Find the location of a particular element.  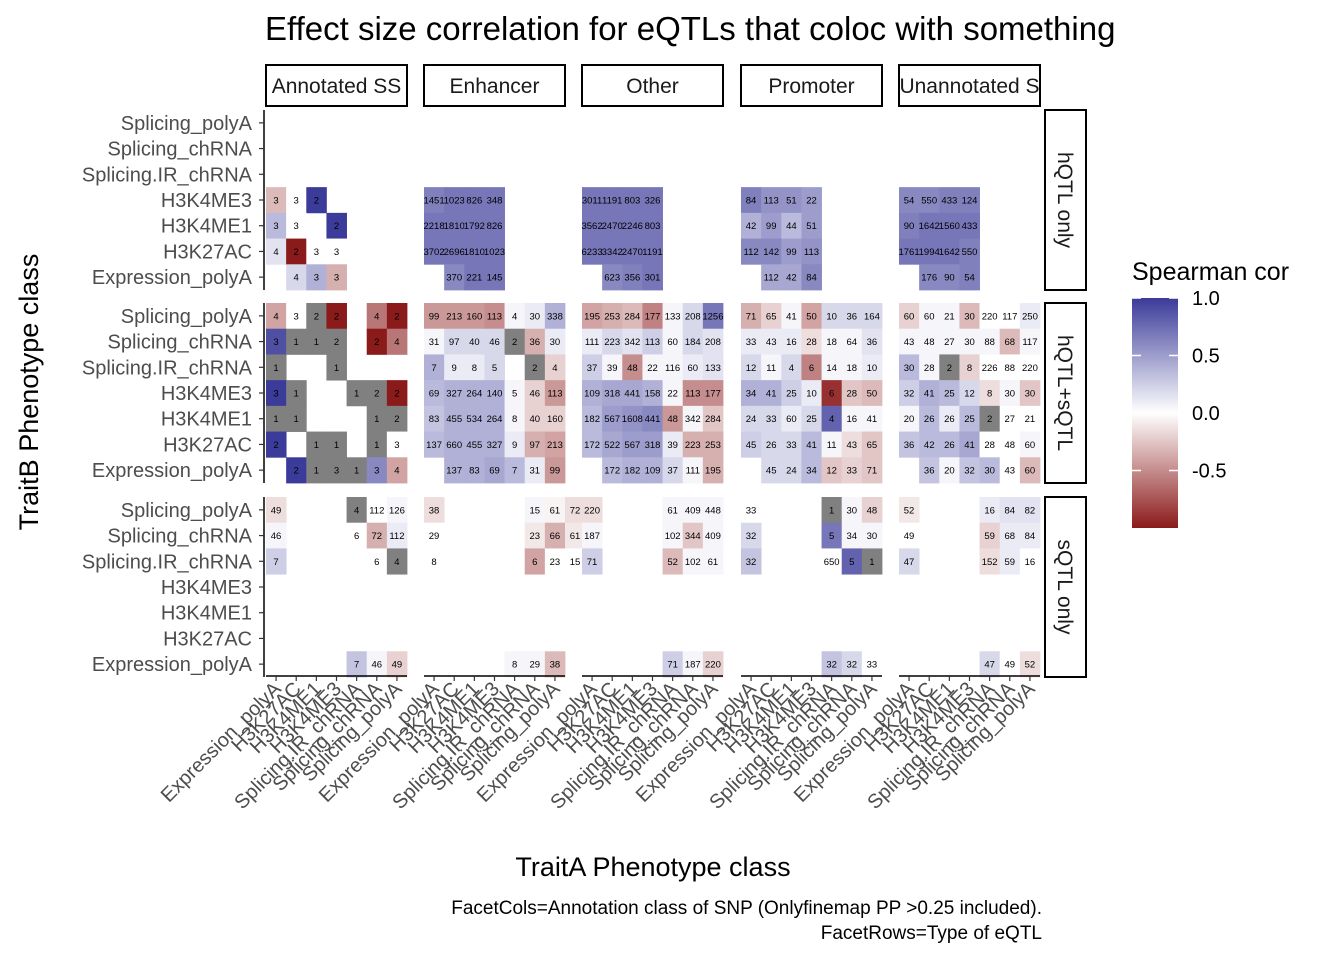

cell-label: 650 is located at coordinates (832, 562).